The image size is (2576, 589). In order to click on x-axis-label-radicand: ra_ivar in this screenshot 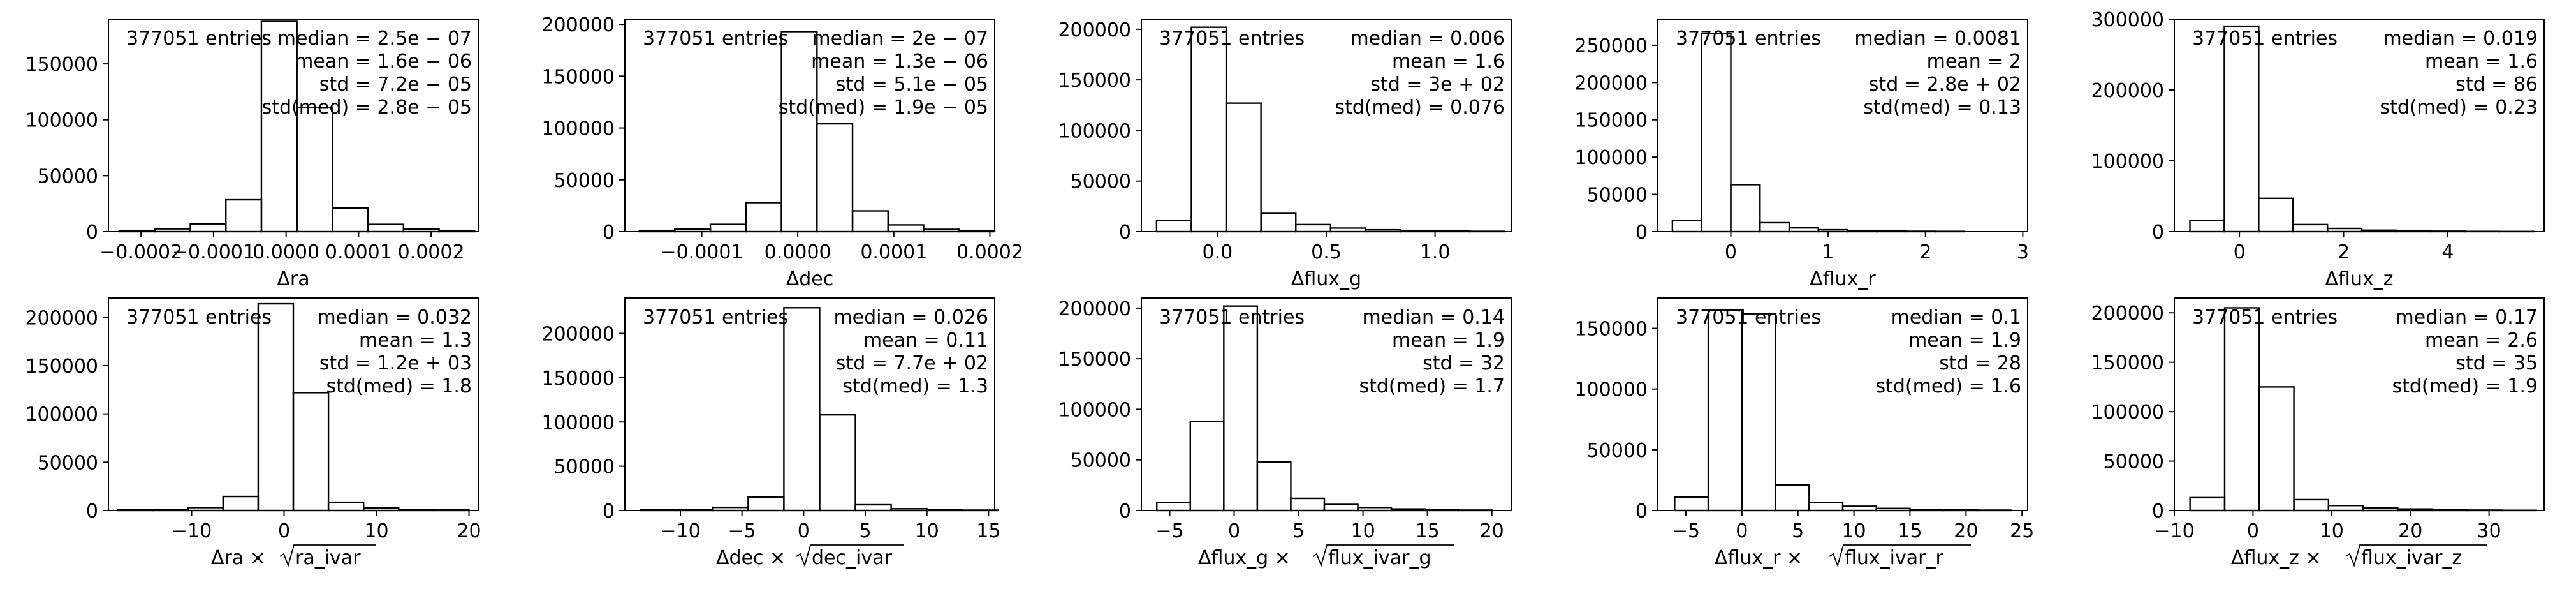, I will do `click(328, 558)`.